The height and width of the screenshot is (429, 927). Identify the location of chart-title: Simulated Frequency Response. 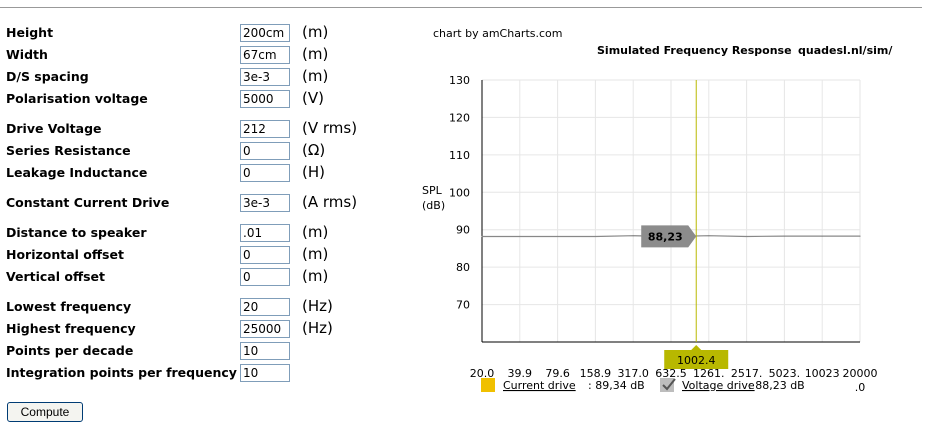
(694, 50).